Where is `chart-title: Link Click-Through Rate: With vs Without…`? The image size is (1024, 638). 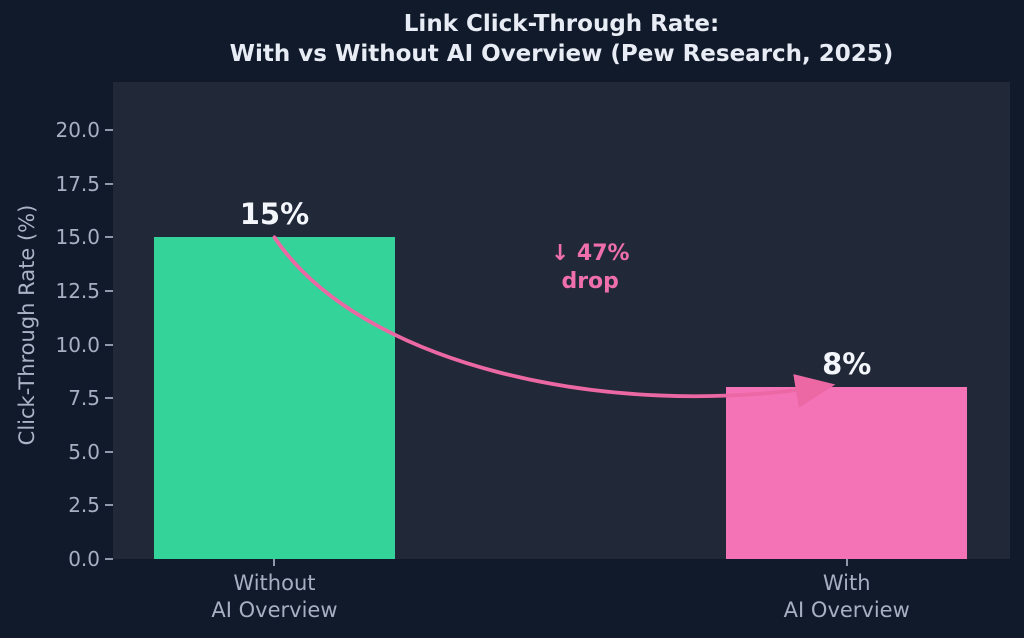
chart-title: Link Click-Through Rate: With vs Without… is located at coordinates (561, 39).